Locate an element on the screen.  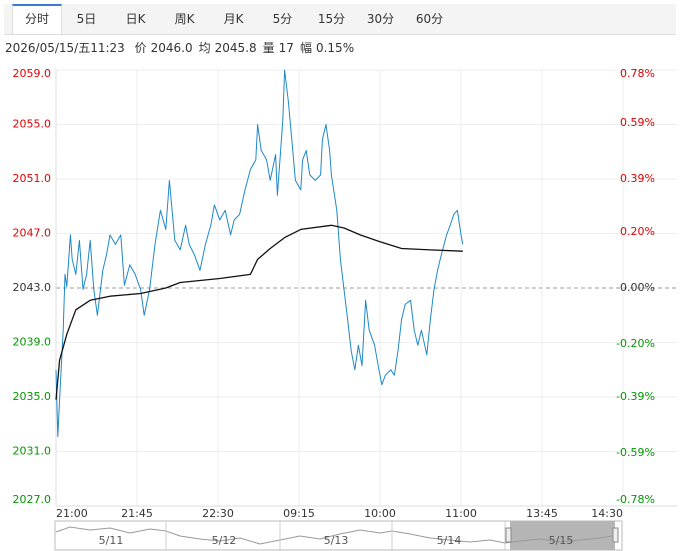
y2-tick-label: 0.78% is located at coordinates (637, 73).